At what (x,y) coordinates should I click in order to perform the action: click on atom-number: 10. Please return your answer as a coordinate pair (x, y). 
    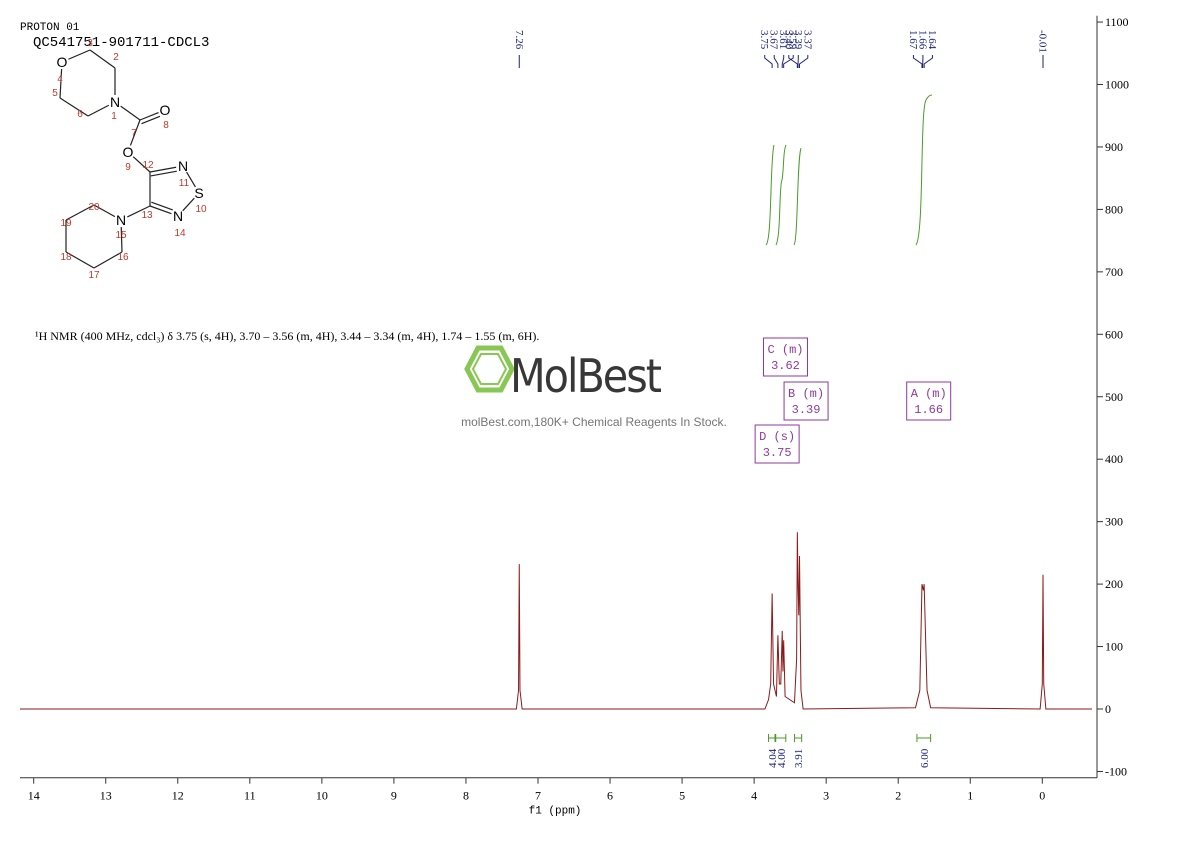
    Looking at the image, I should click on (201, 209).